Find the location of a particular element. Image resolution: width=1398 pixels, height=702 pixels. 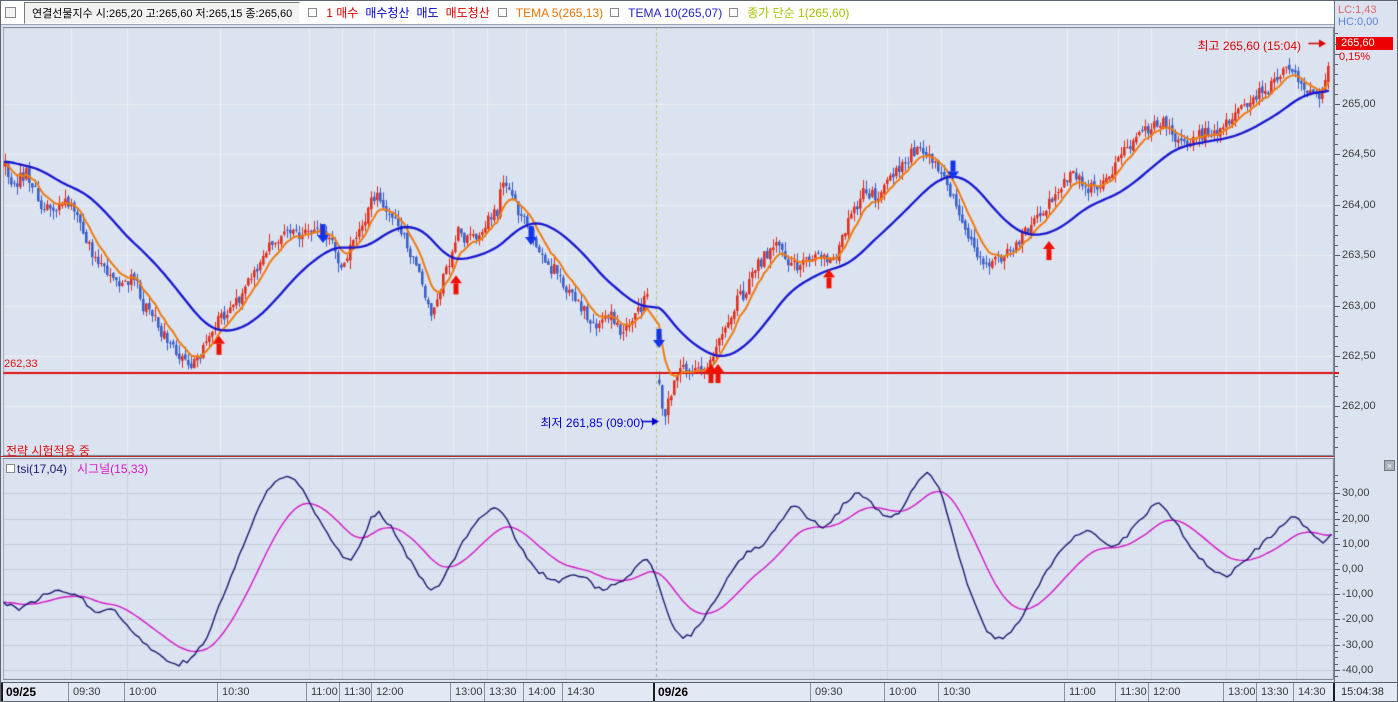

price-axis-label: 265,00 is located at coordinates (1359, 104).